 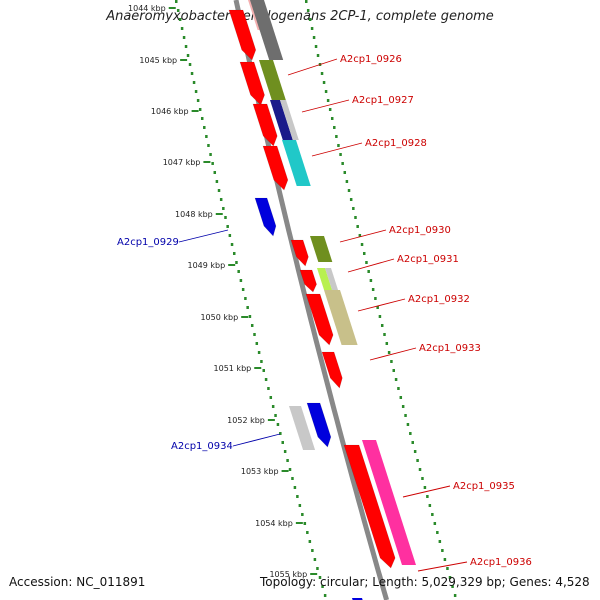 What do you see at coordinates (420, 230) in the screenshot?
I see `gene-label-a2cp1-0930: A2cp1_0930` at bounding box center [420, 230].